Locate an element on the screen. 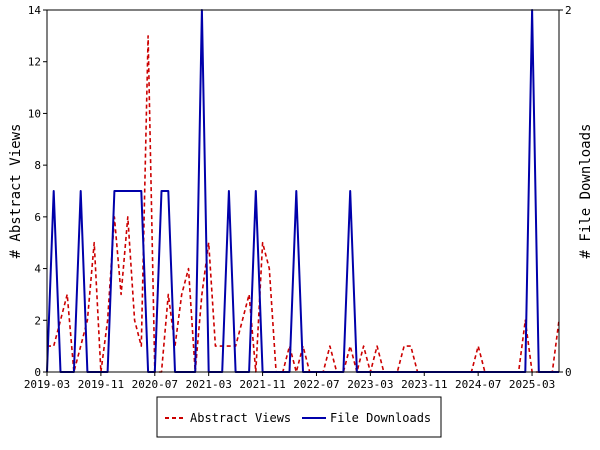 Image resolution: width=600 pixels, height=450 pixels. y-axis-title-right: # File Downloads is located at coordinates (586, 191).